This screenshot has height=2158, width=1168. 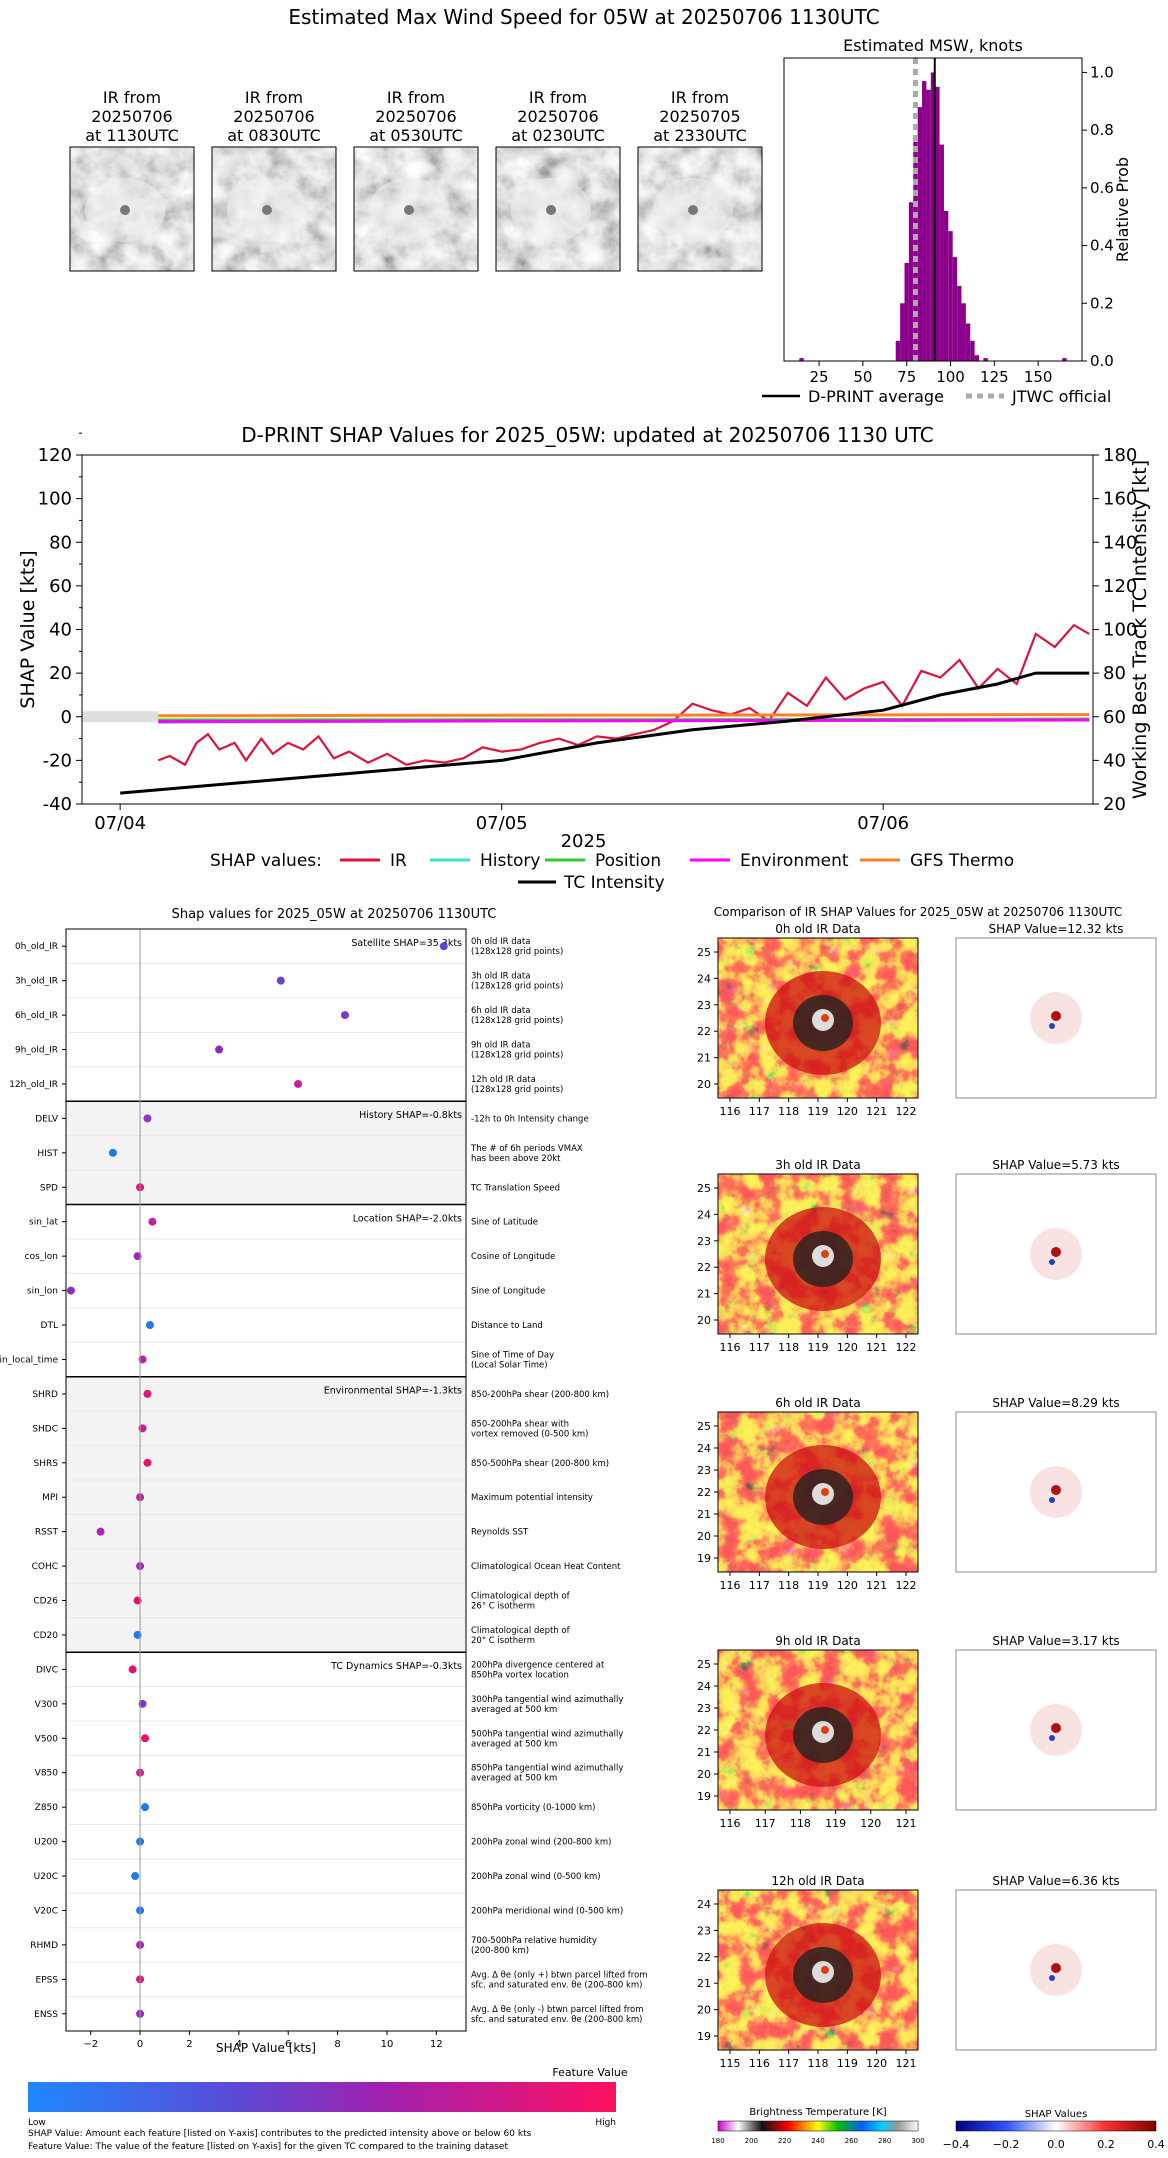 What do you see at coordinates (396, 1666) in the screenshot?
I see `group-total-label: TC Dynamics SHAP=-0.3kts` at bounding box center [396, 1666].